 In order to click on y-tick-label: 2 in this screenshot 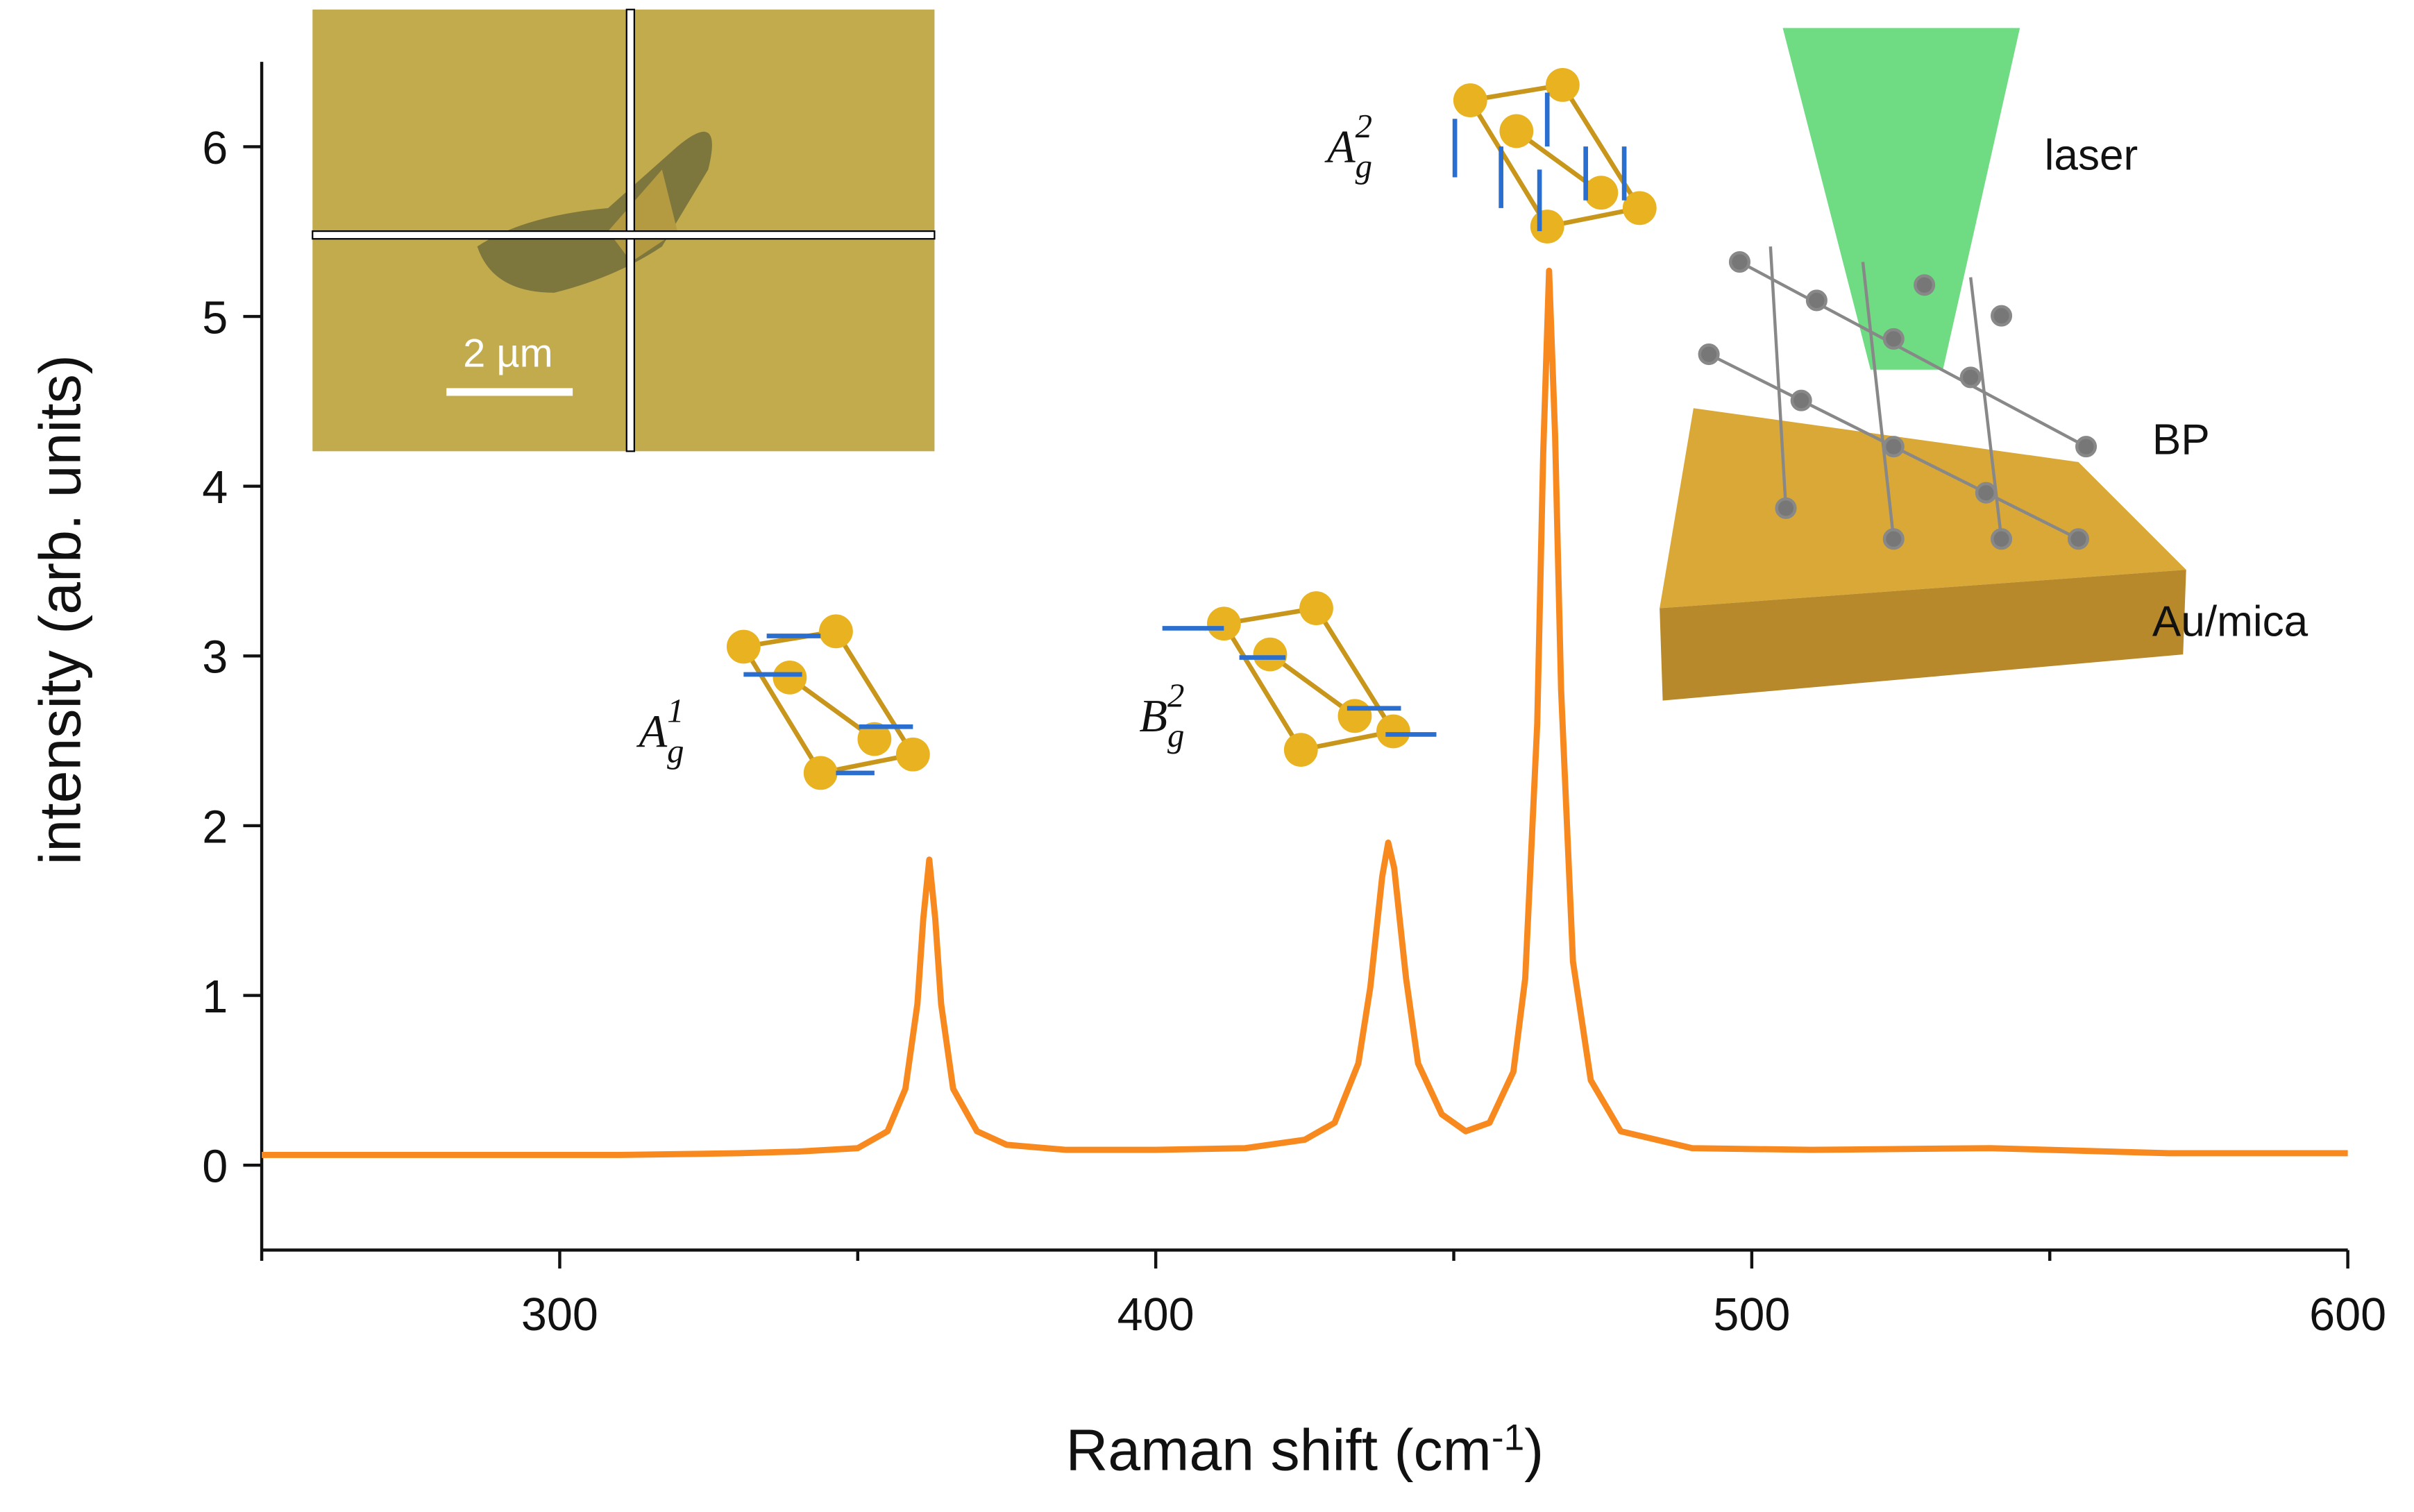, I will do `click(215, 827)`.